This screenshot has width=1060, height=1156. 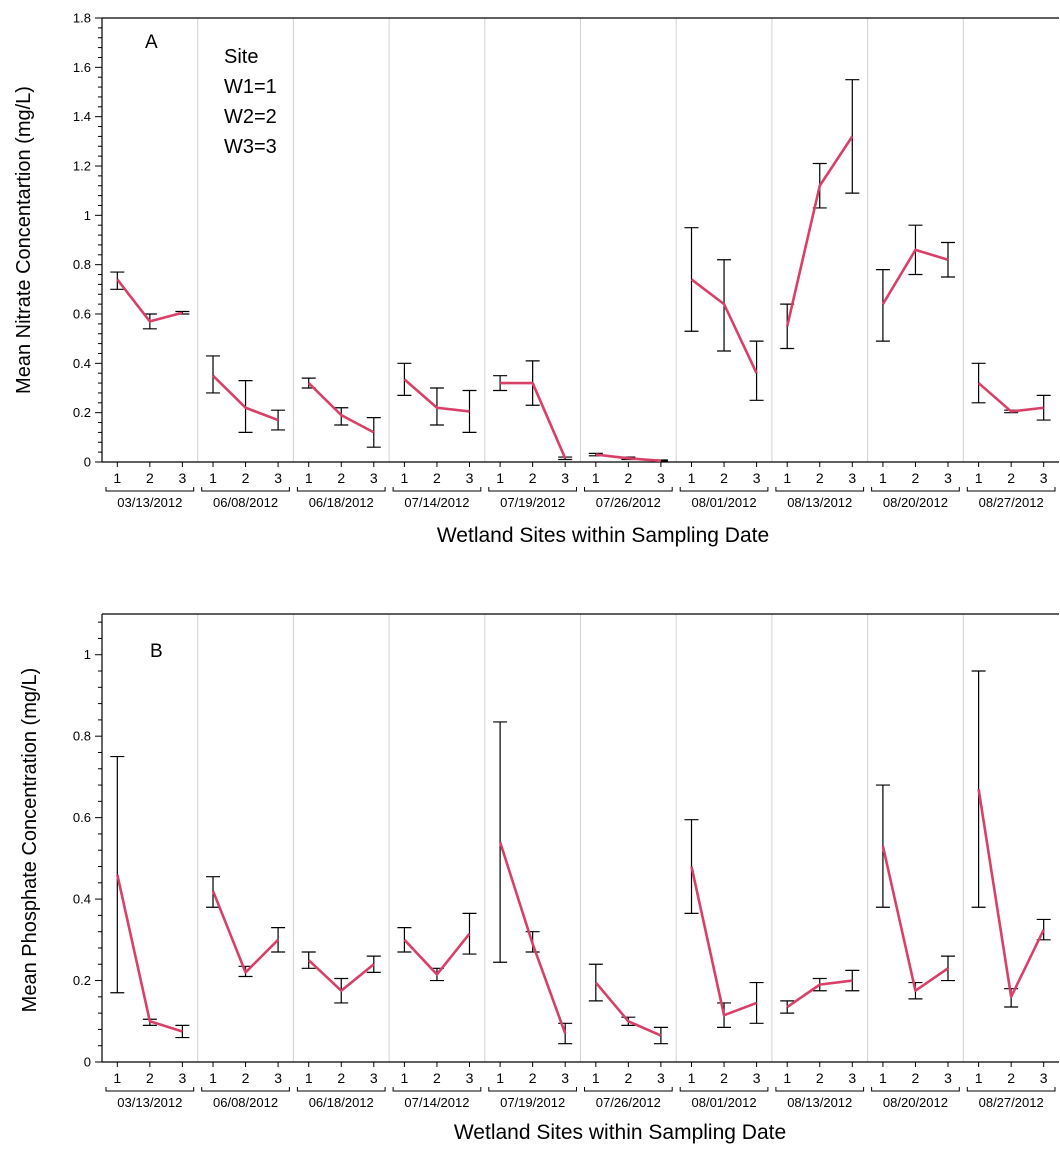 I want to click on y-axis-title-a: Mean Nitrate Concentartion (mg/L), so click(x=24, y=240).